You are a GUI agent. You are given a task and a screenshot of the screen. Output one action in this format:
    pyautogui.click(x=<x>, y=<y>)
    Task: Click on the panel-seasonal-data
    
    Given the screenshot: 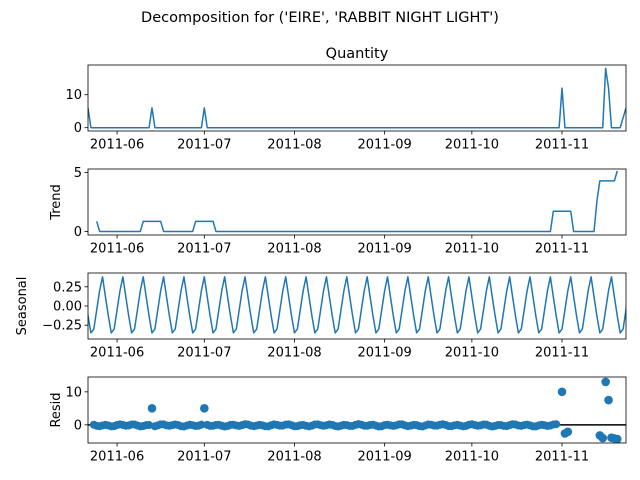 What is the action you would take?
    pyautogui.click(x=357, y=305)
    